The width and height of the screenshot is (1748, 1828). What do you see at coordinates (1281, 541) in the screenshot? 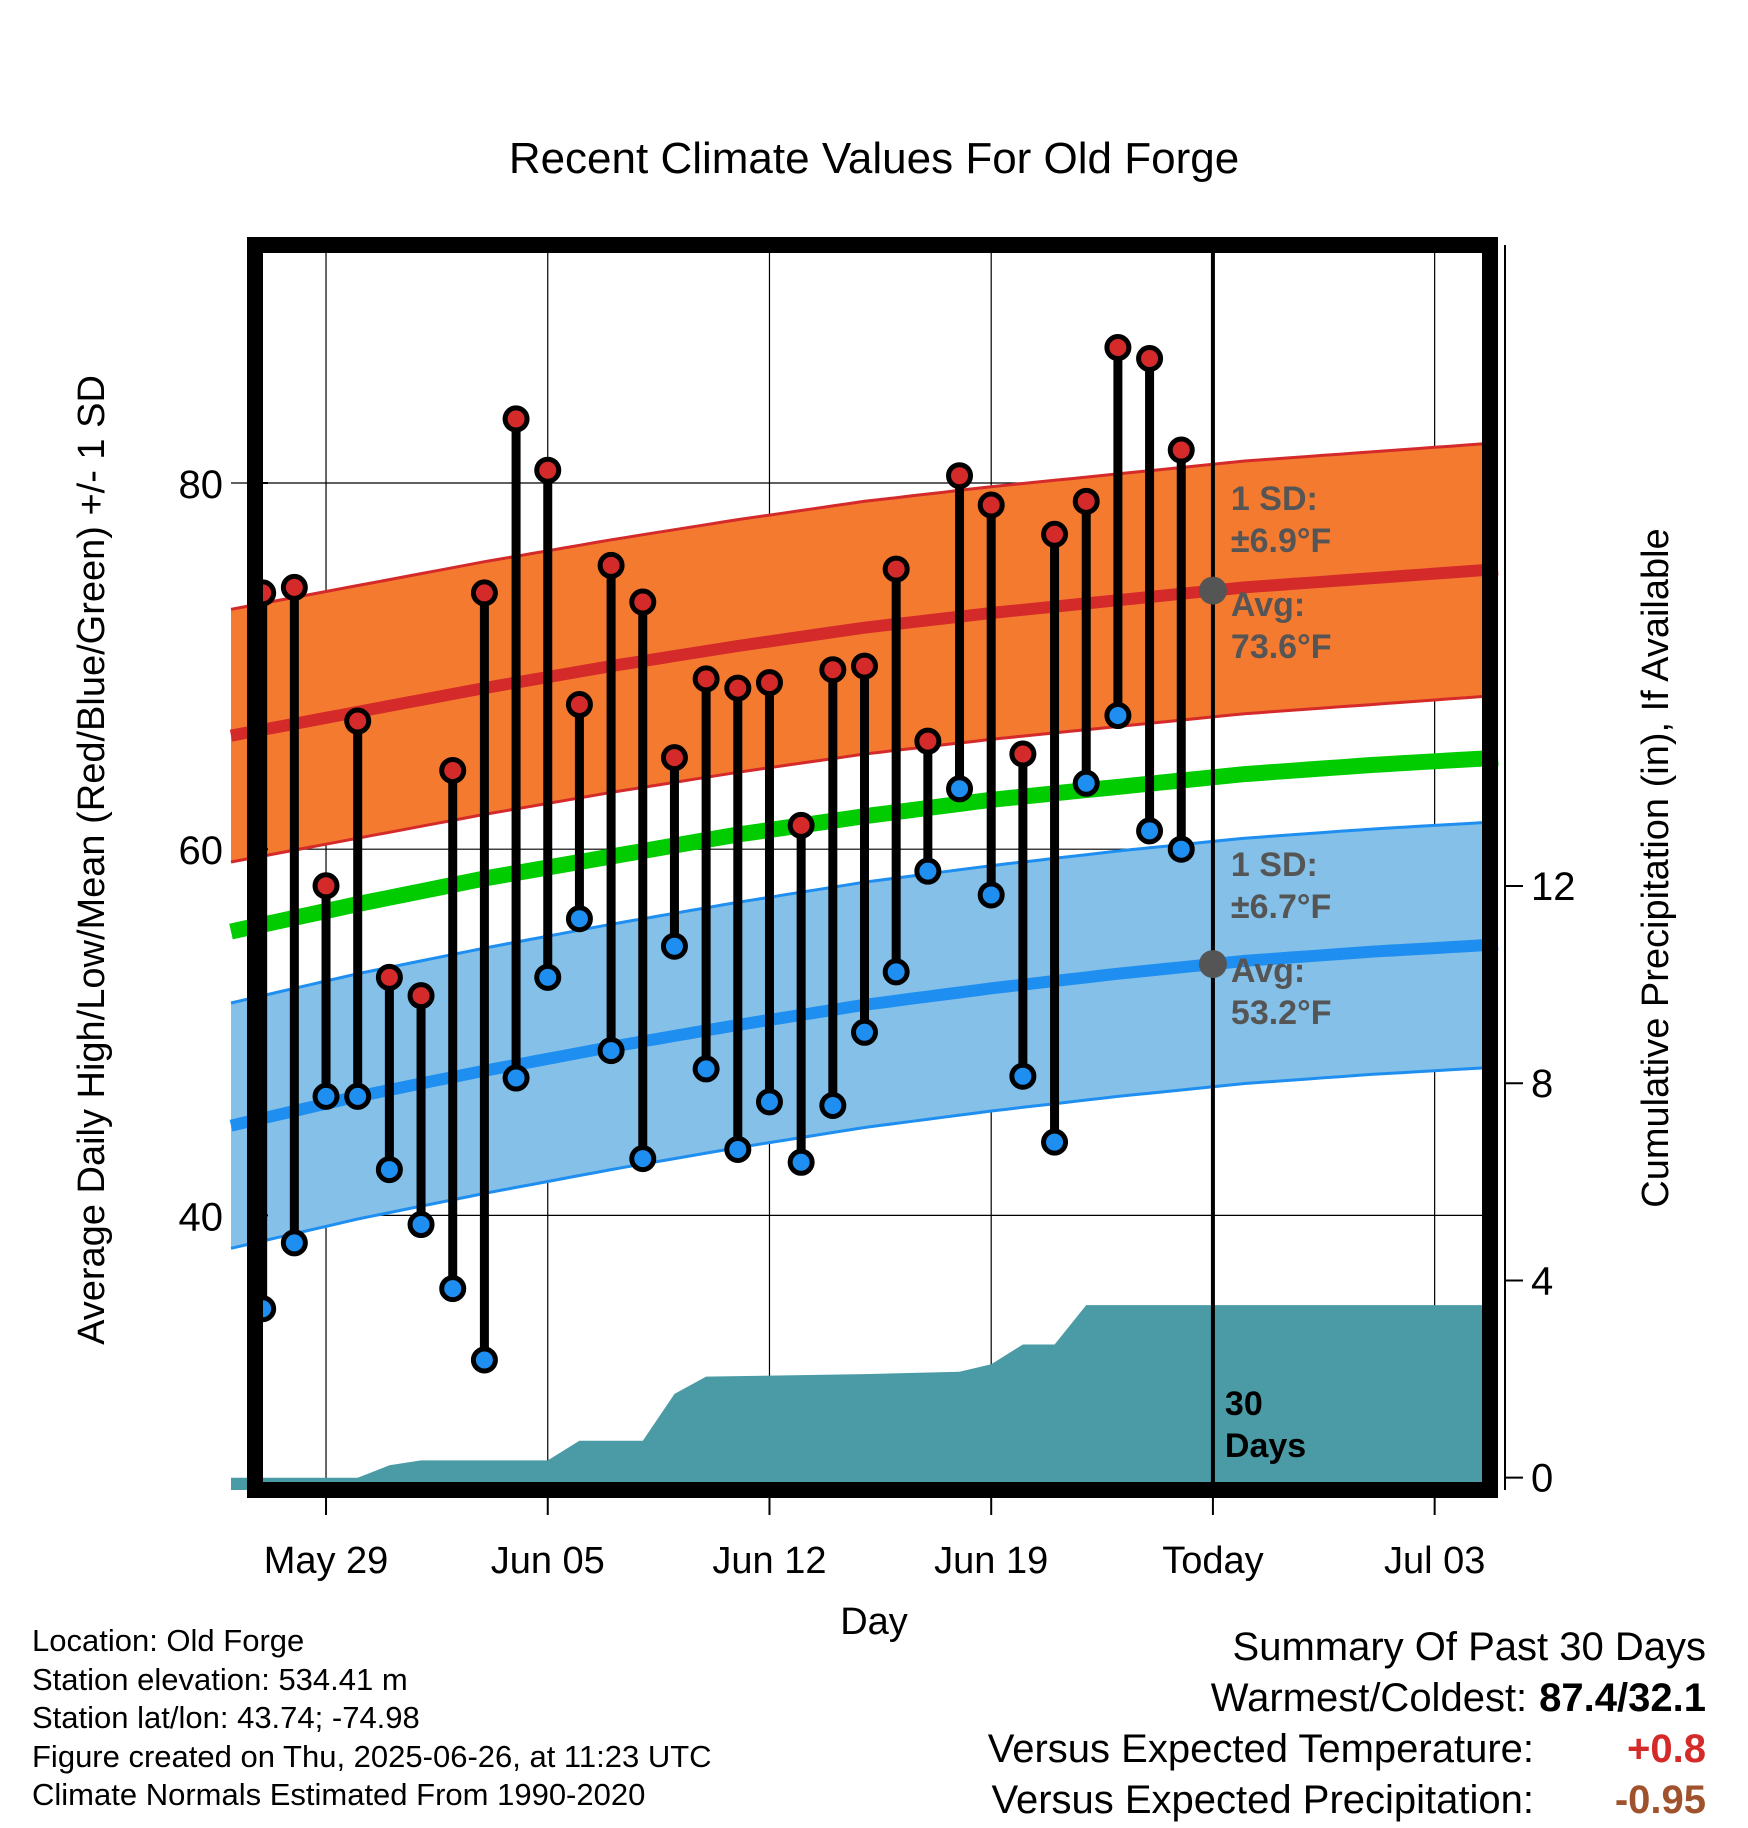
I see `high-sd-value: ±6.9°F` at bounding box center [1281, 541].